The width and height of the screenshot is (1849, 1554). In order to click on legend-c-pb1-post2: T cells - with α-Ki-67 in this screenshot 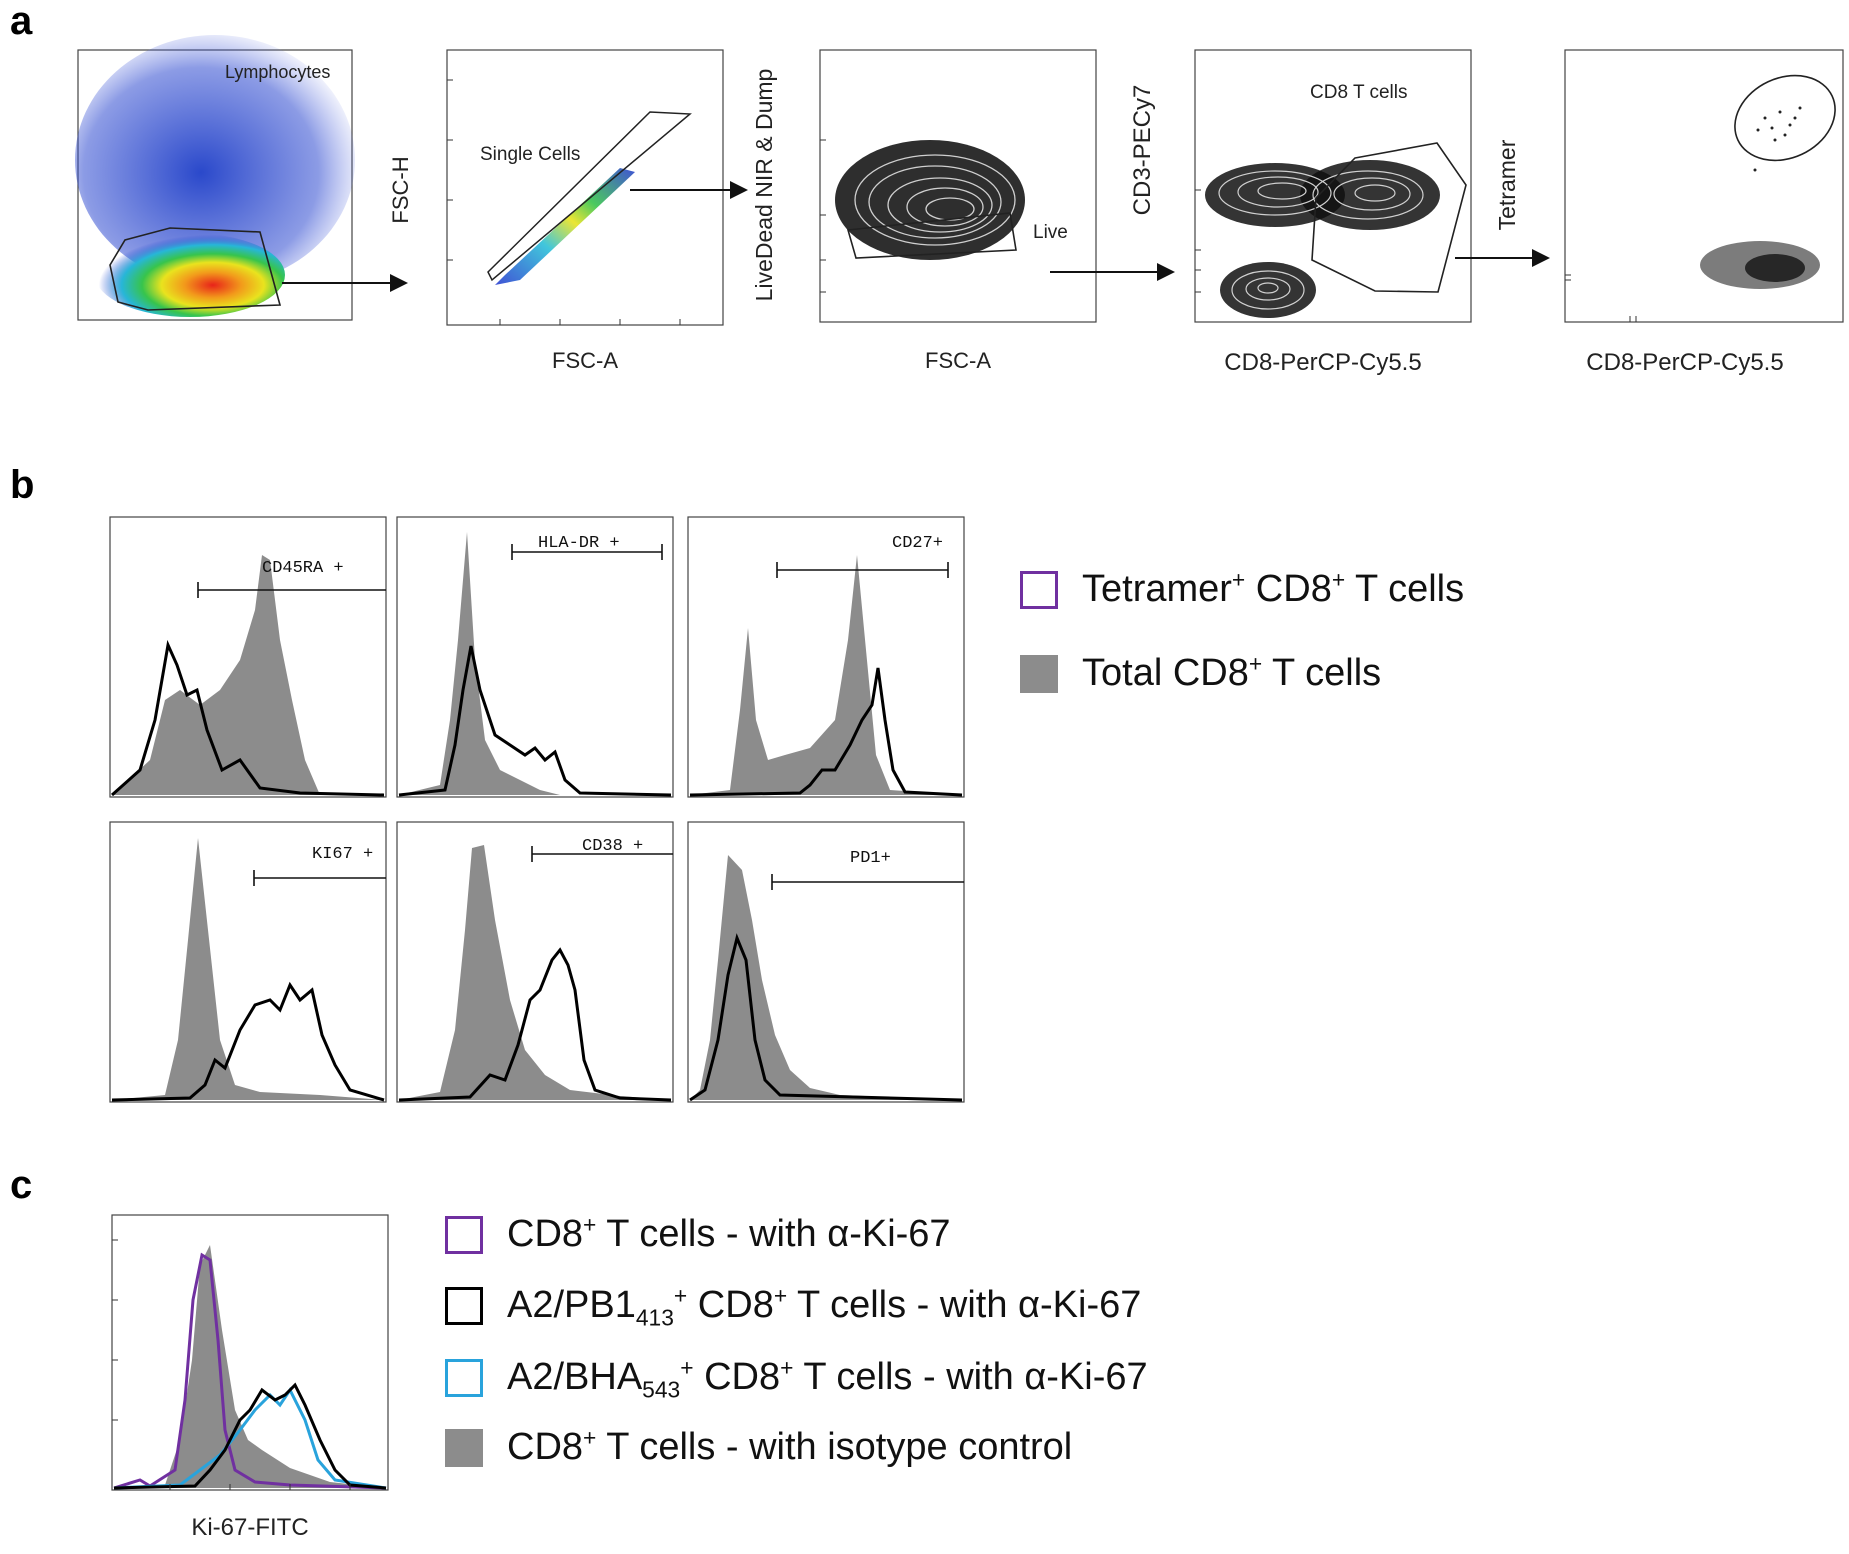, I will do `click(964, 1305)`.